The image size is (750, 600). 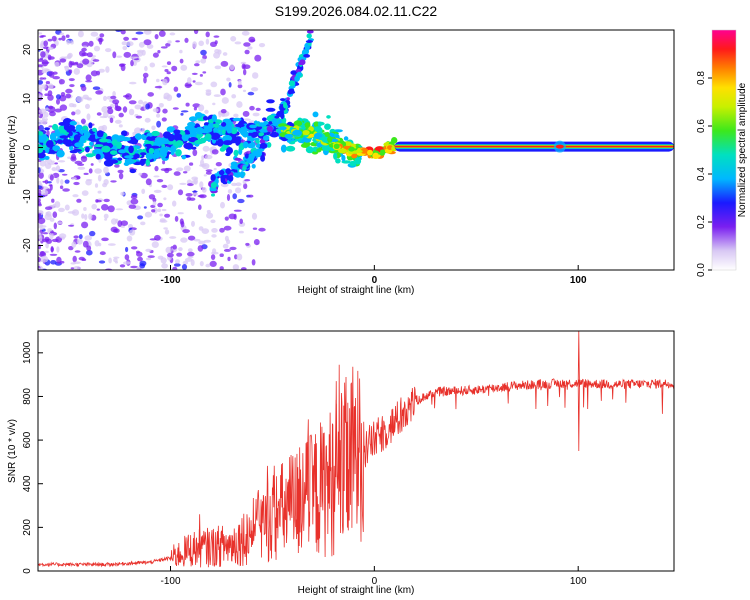 What do you see at coordinates (27, 396) in the screenshot?
I see `y-tick-label: 800` at bounding box center [27, 396].